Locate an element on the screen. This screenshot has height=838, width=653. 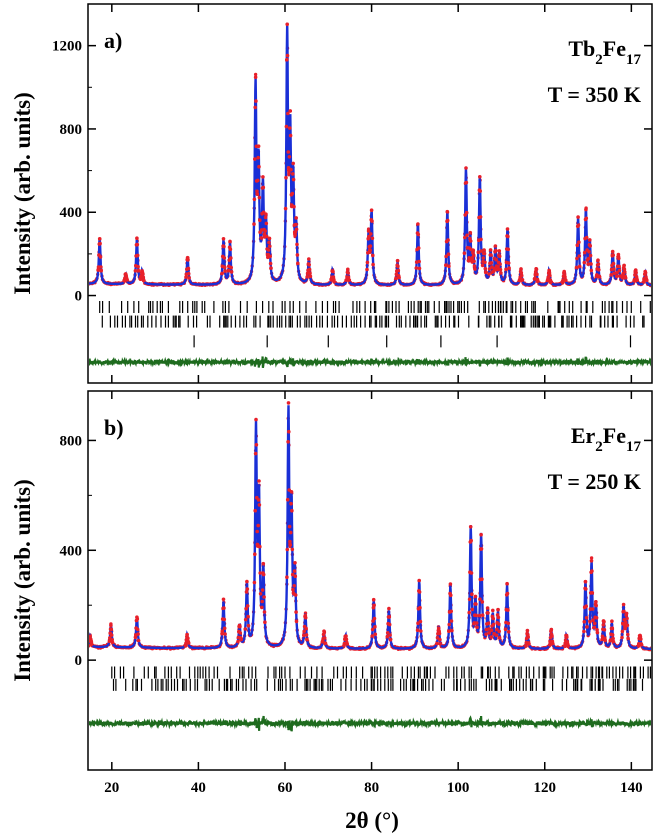
panel-b-label: b) is located at coordinates (114, 427).